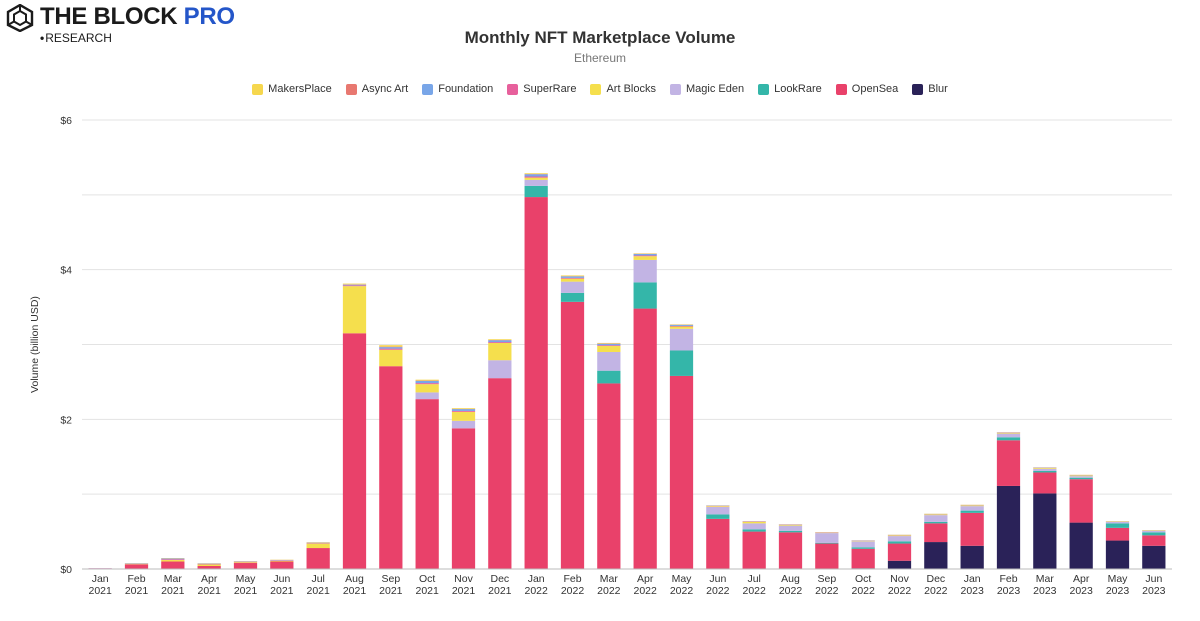 The image size is (1200, 621). Describe the element at coordinates (866, 89) in the screenshot. I see `legend-item: OpenSea` at that location.